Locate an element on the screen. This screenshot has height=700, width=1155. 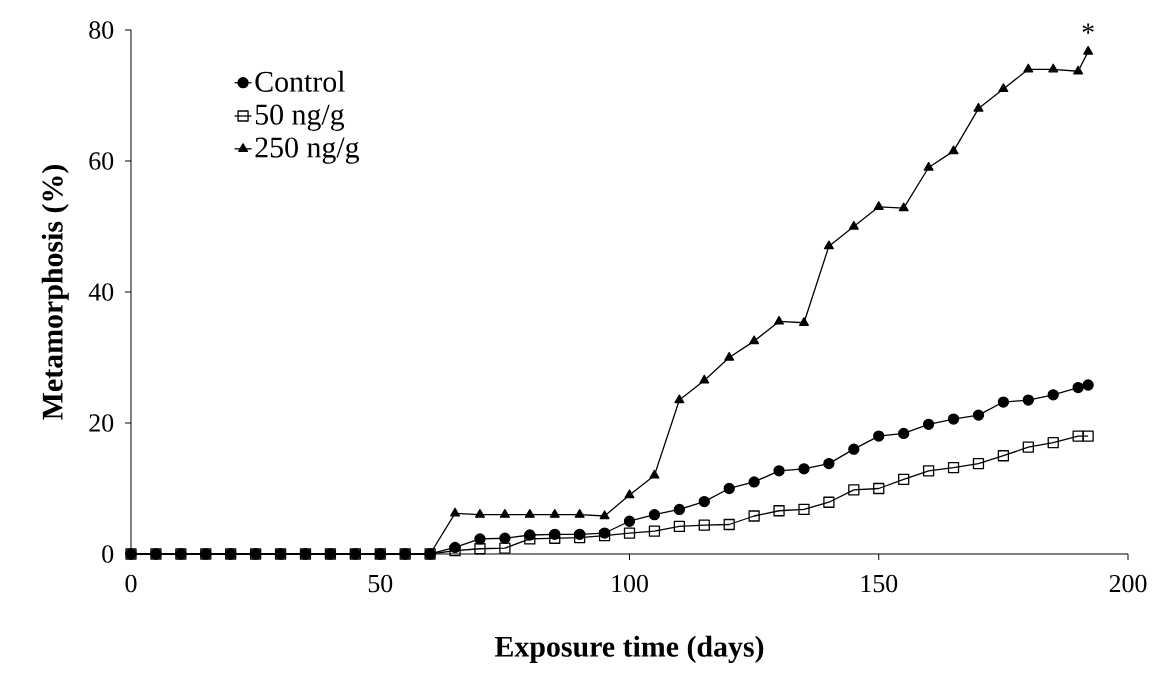
x-axis-title: Exposure time (days) is located at coordinates (629, 649).